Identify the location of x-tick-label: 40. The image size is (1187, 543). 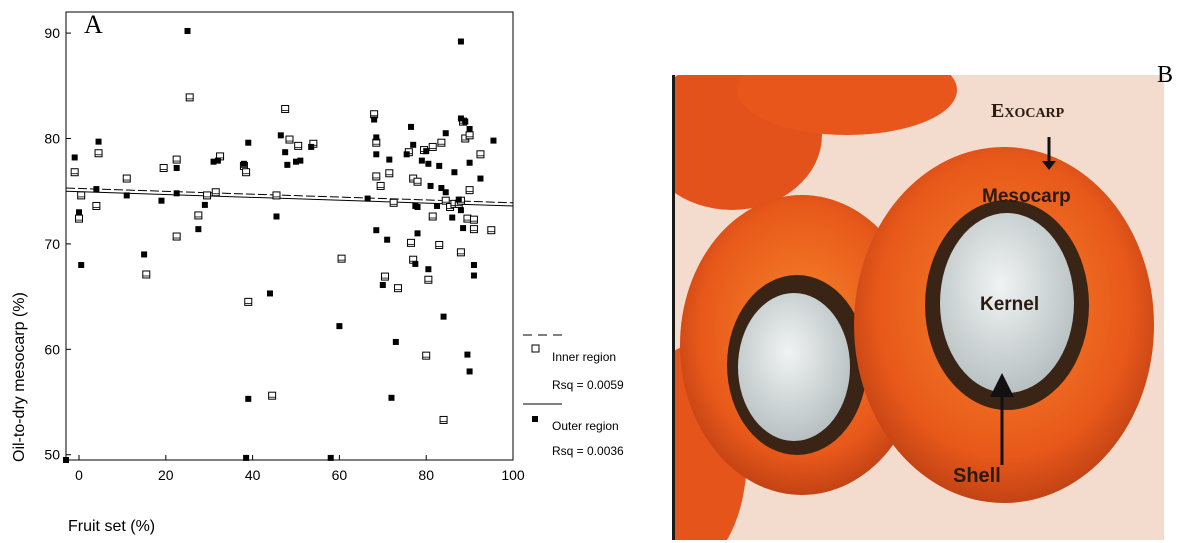
(253, 475).